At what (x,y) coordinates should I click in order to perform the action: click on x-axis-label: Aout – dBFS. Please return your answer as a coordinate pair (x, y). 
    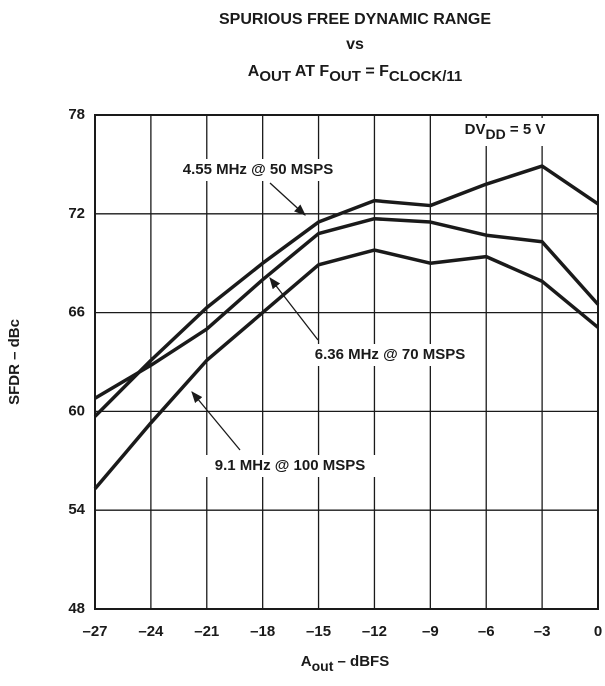
    Looking at the image, I should click on (345, 663).